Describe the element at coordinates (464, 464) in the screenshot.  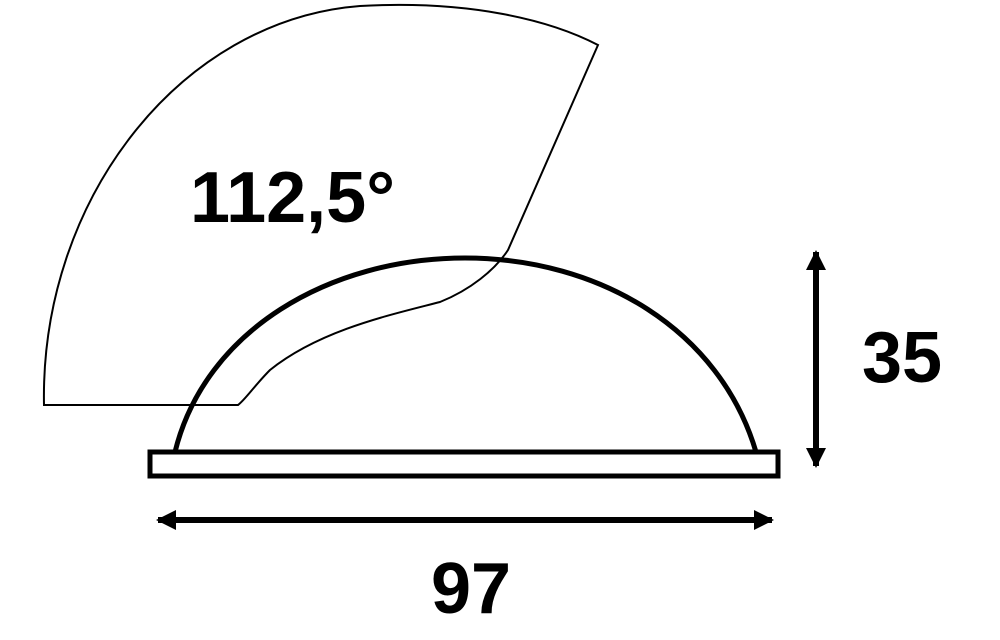
I see `base-plate` at that location.